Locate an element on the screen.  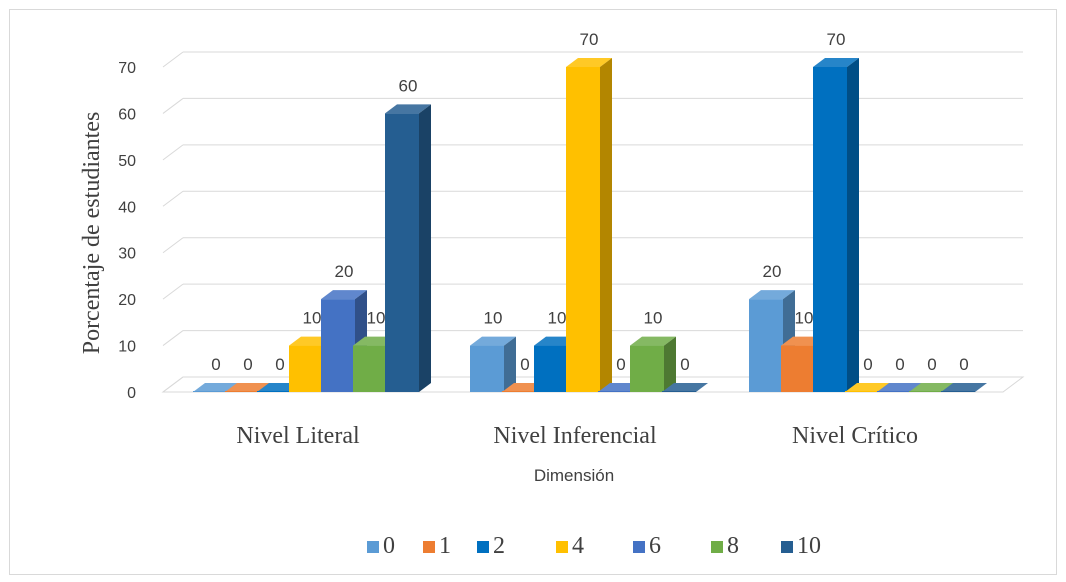
category-label: Nivel Crítico is located at coordinates (855, 436).